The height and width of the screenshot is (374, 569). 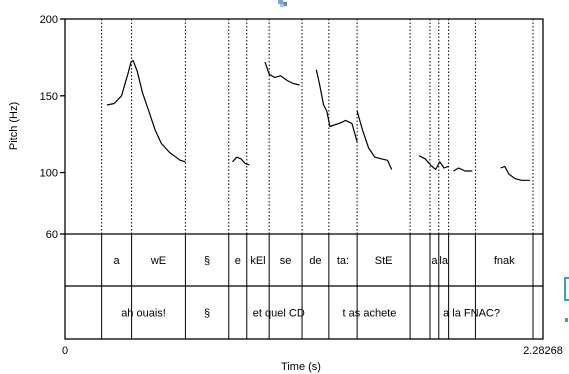 I want to click on x-tick-label: 0, so click(x=65, y=351).